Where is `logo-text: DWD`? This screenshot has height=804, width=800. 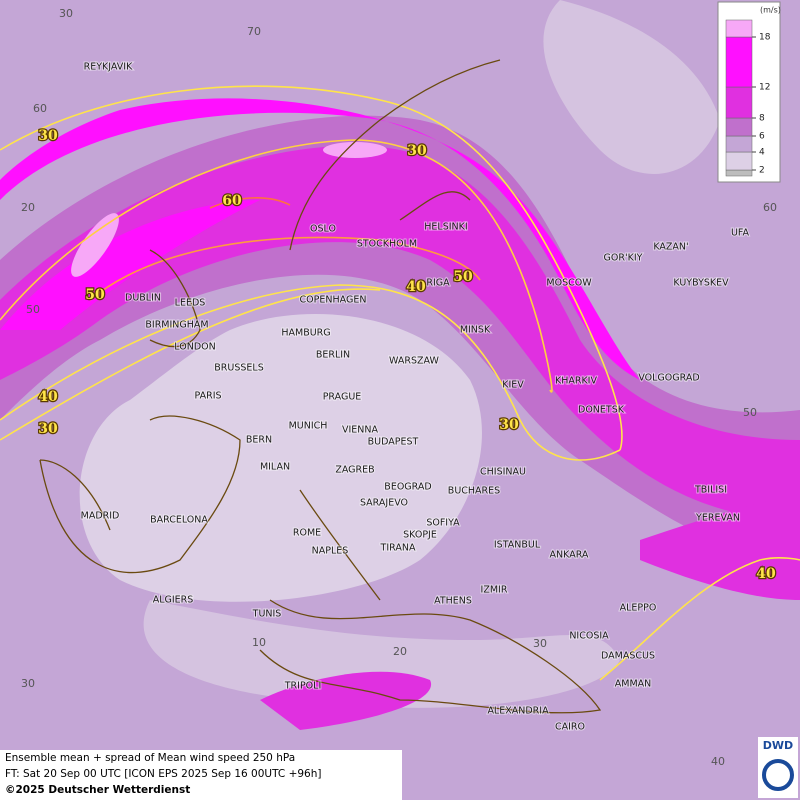 logo-text: DWD is located at coordinates (778, 745).